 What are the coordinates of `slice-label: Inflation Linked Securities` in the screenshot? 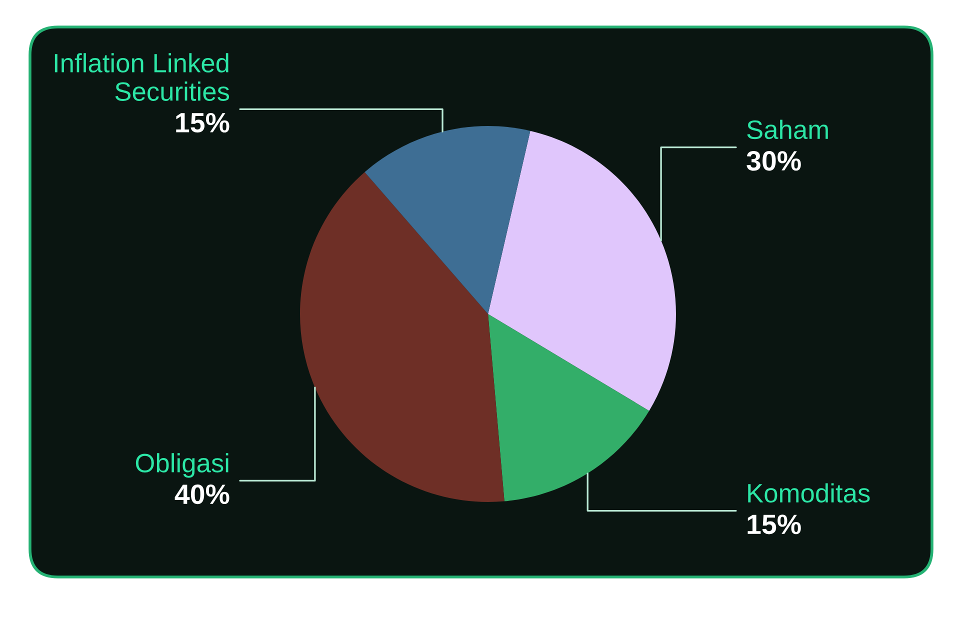 It's located at (142, 77).